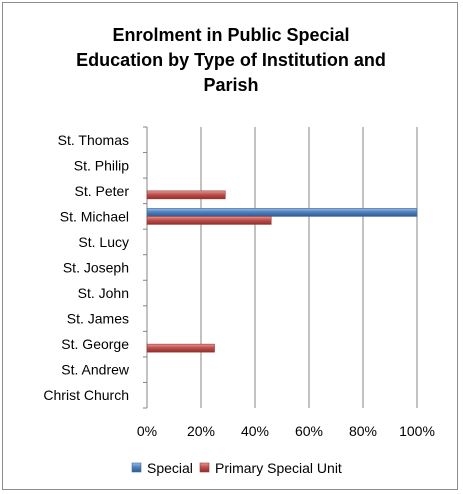  I want to click on y-tick-label: St. Philip, so click(101, 165).